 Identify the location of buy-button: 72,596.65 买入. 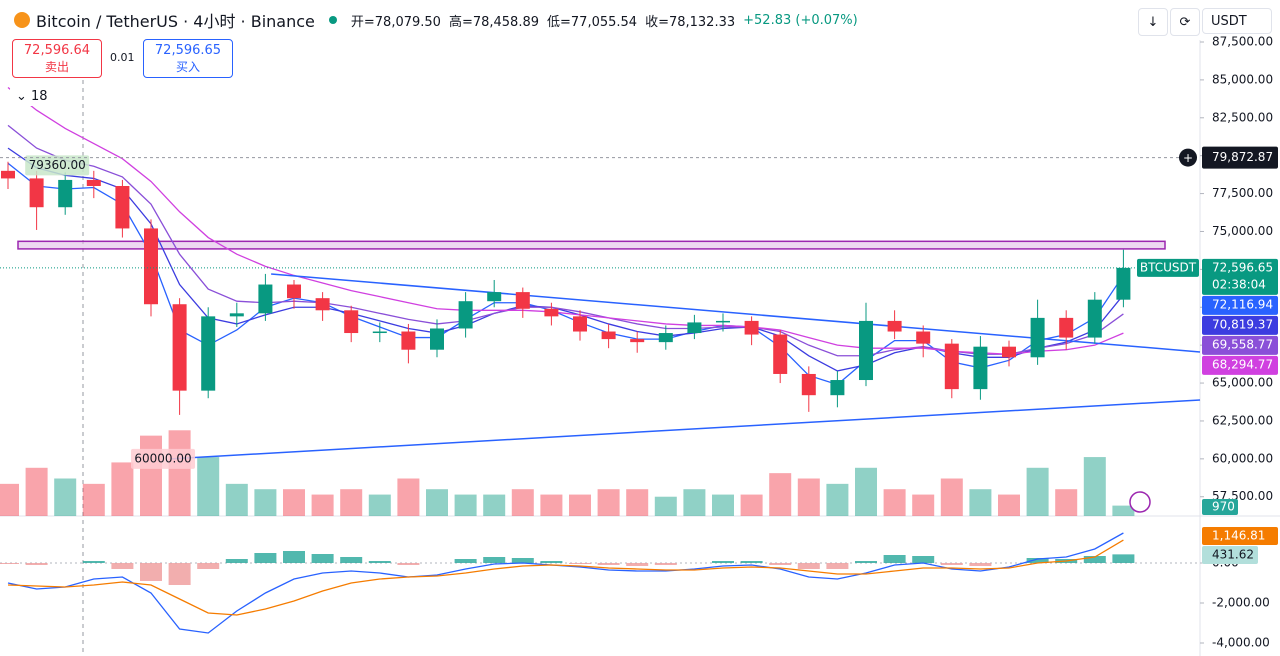
(188, 58).